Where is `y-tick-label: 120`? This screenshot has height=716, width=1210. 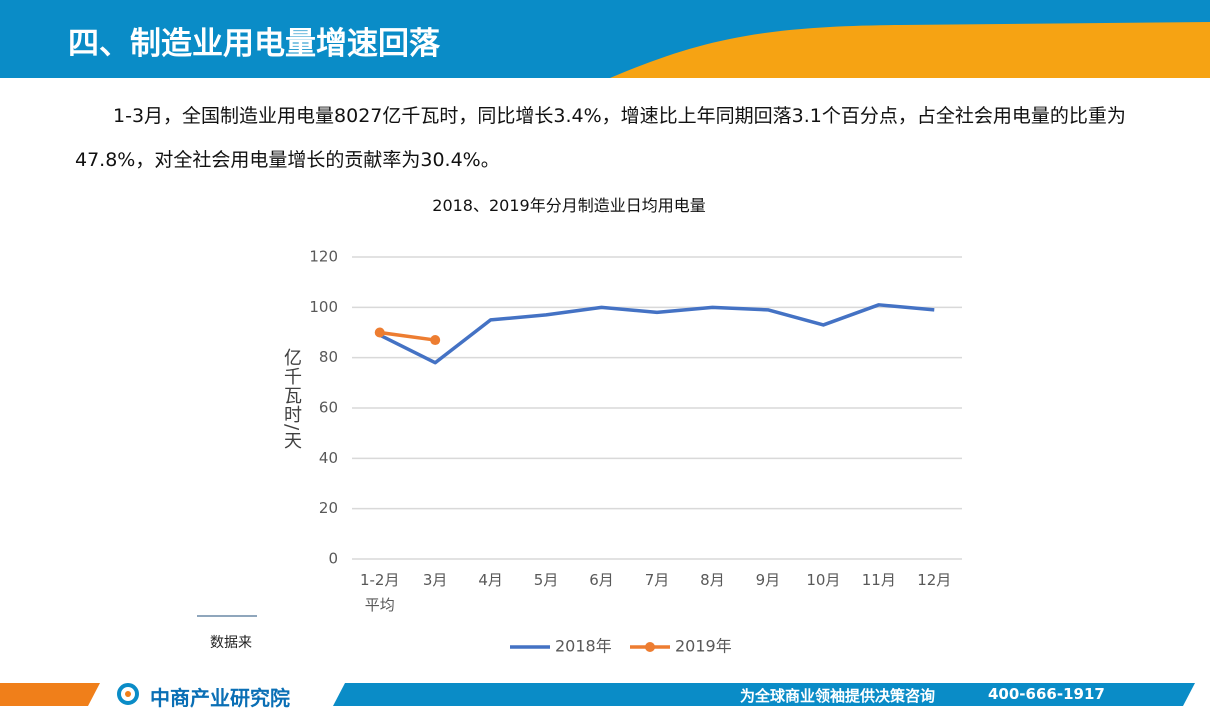
y-tick-label: 120 is located at coordinates (323, 257).